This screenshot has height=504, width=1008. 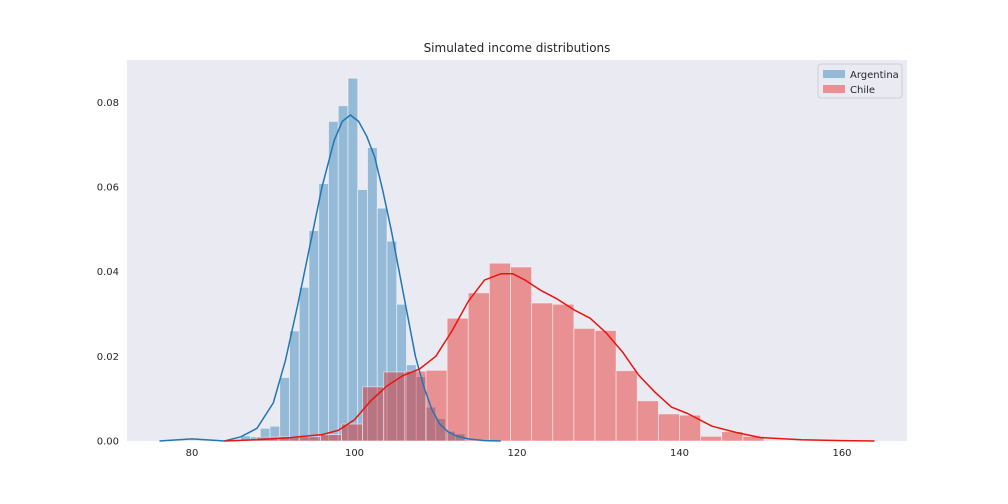 I want to click on chart-title: Simulated income distributions, so click(x=517, y=48).